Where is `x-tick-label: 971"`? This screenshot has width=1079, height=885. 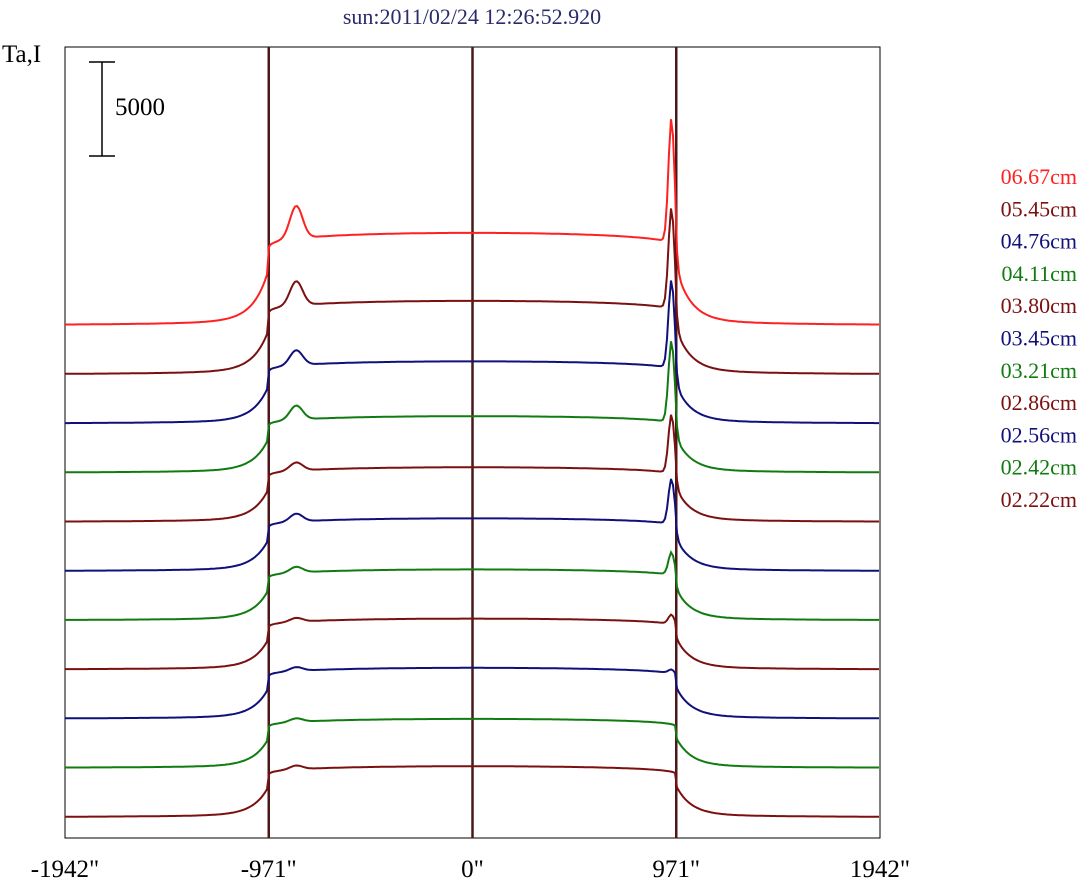
x-tick-label: 971" is located at coordinates (676, 869).